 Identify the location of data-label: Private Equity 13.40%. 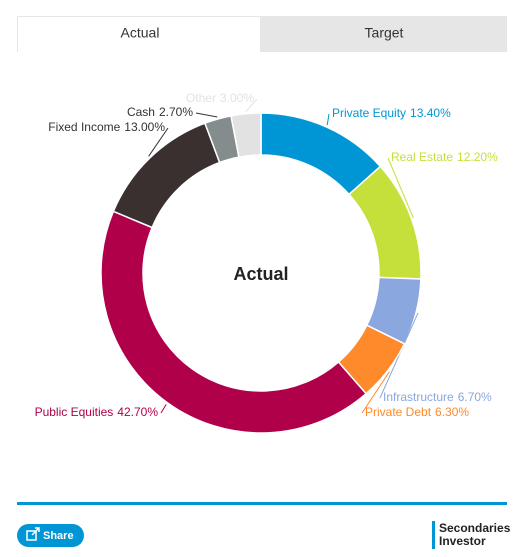
(391, 113).